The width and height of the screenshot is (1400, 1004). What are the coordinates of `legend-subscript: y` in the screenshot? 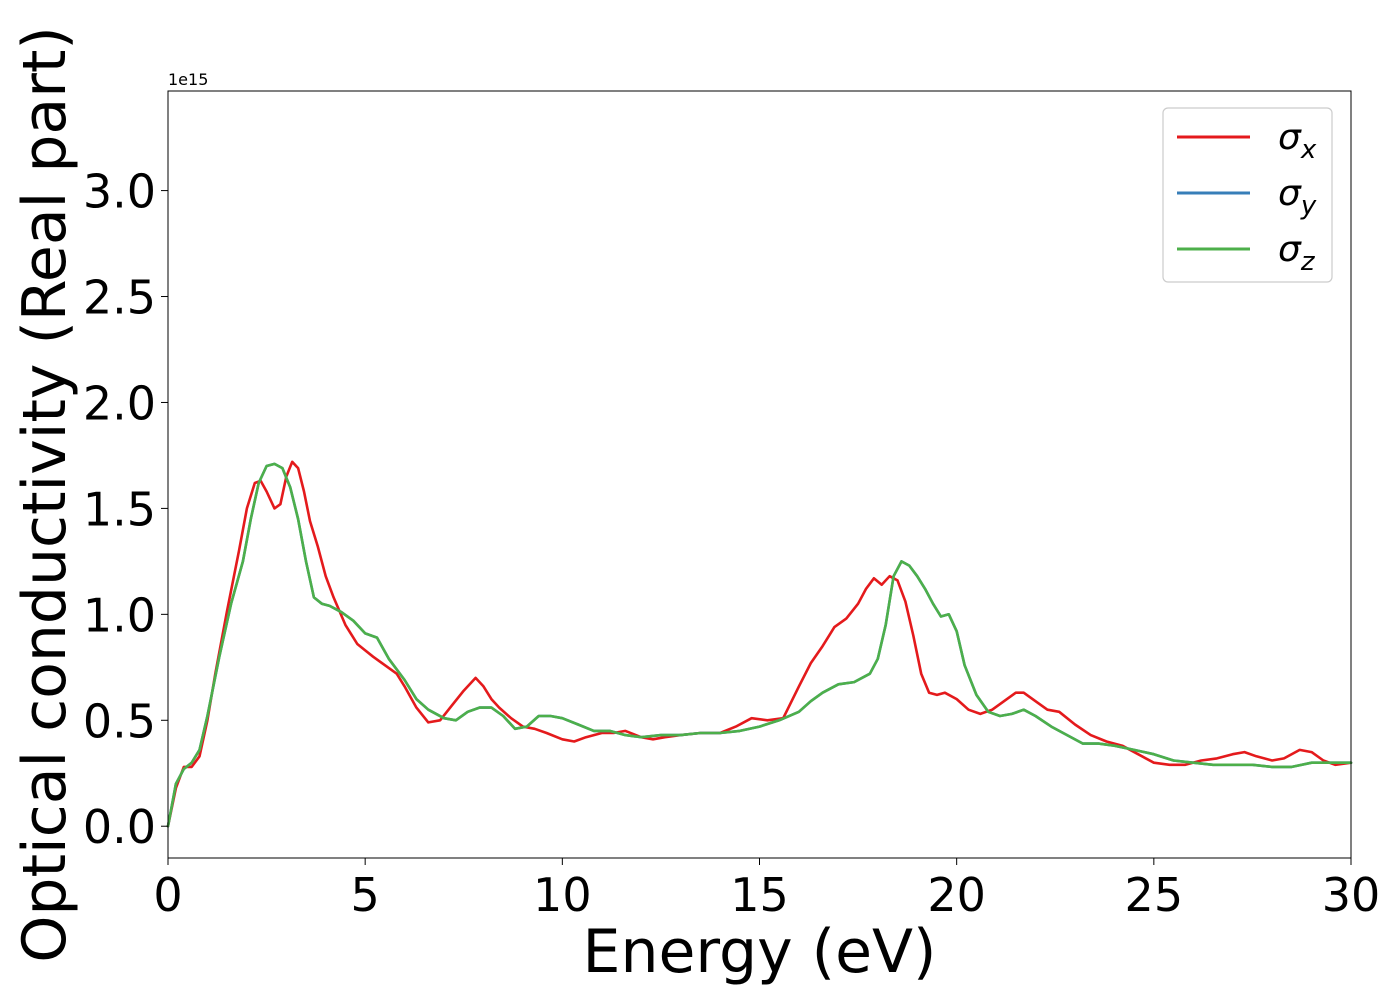 It's located at (1308, 206).